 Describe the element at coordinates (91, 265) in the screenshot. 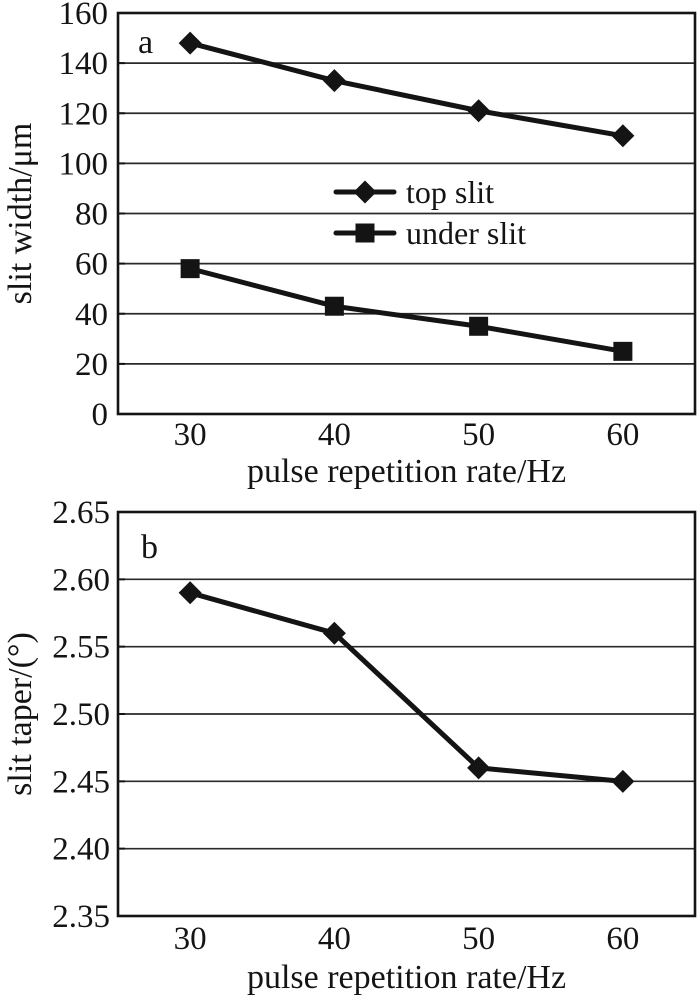

I see `y-tick-label: 60` at that location.